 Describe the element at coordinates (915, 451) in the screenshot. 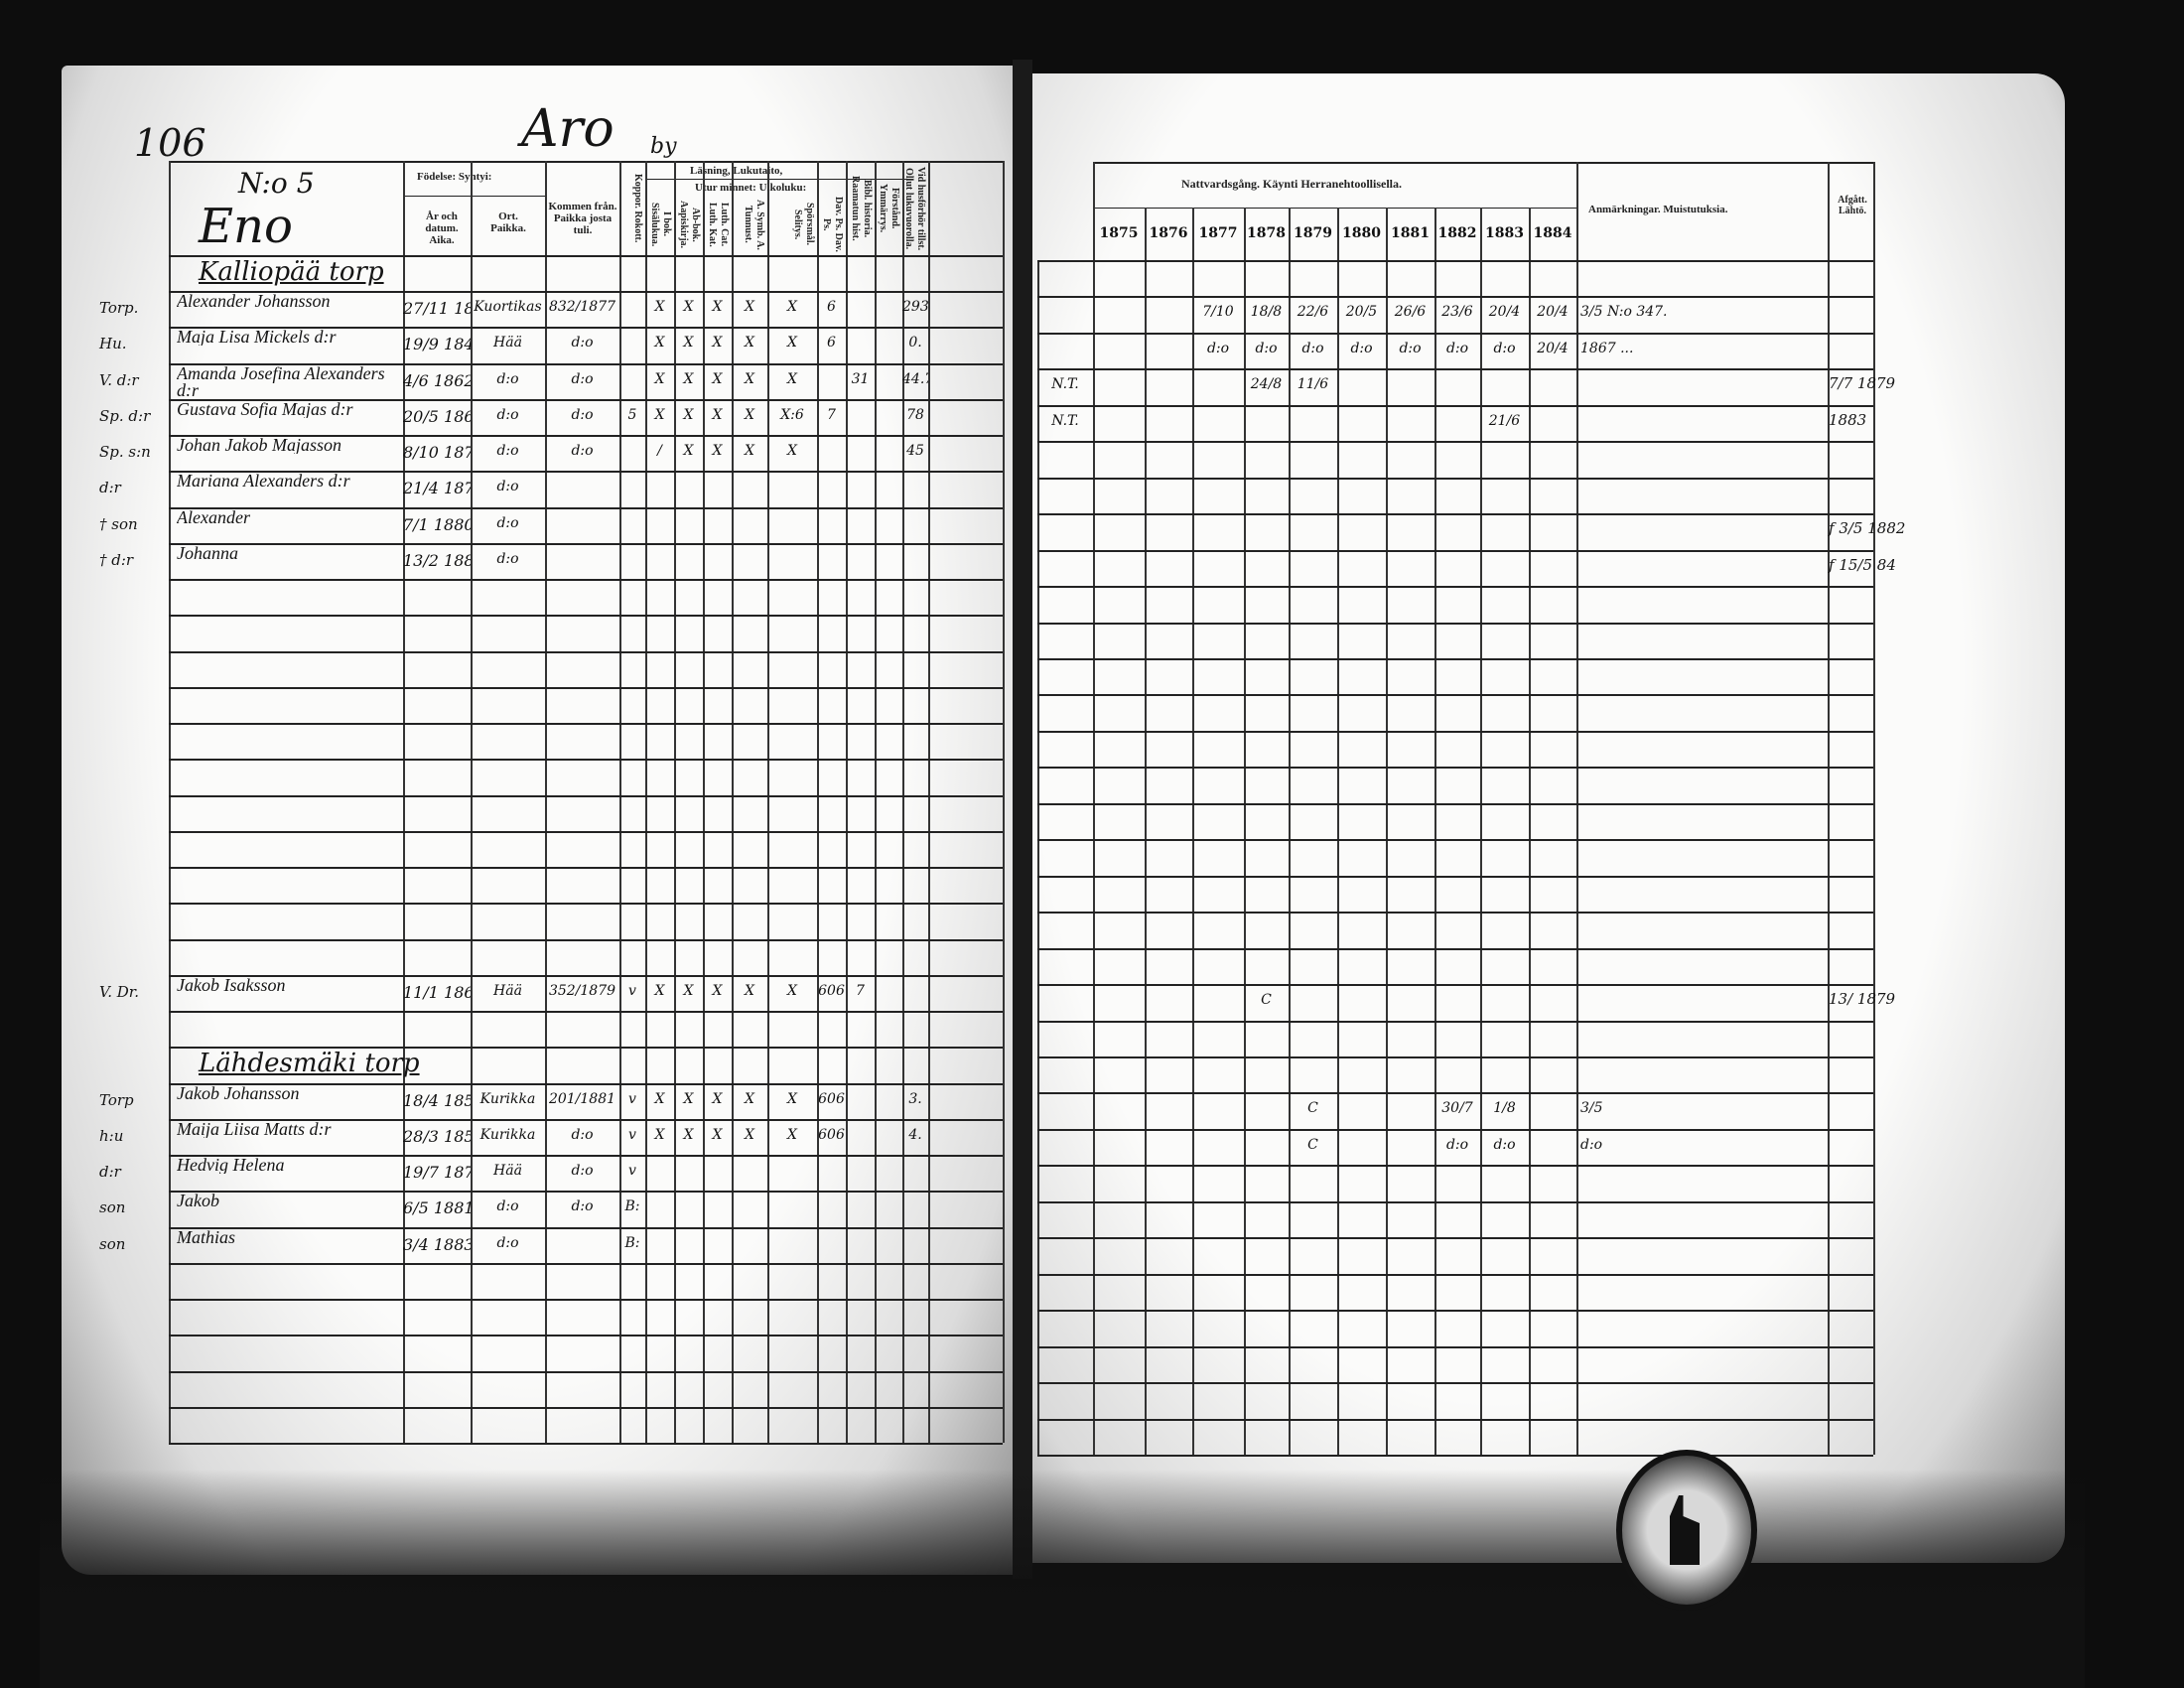

I see `reading-mark: 45` at that location.